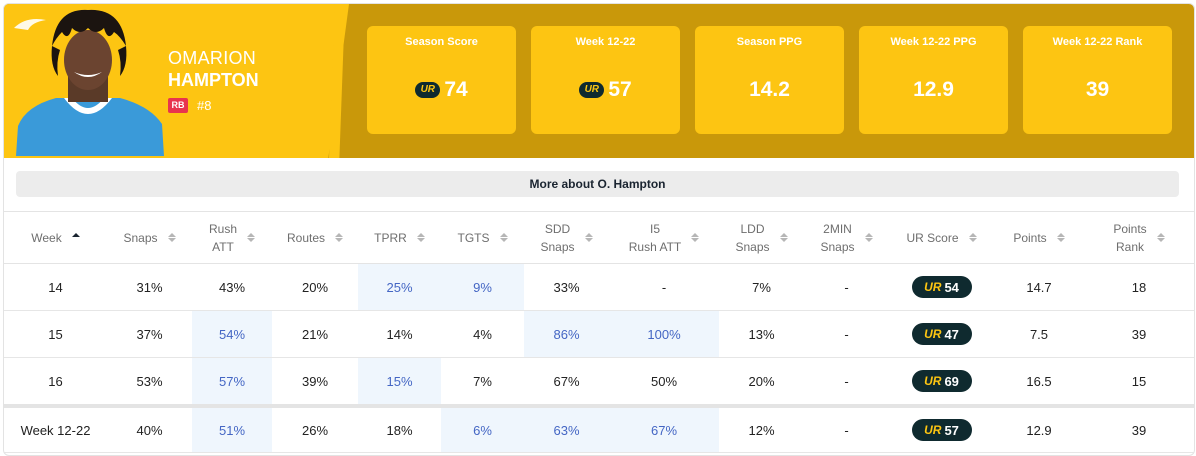  Describe the element at coordinates (761, 287) in the screenshot. I see `table-cell: 7%` at that location.